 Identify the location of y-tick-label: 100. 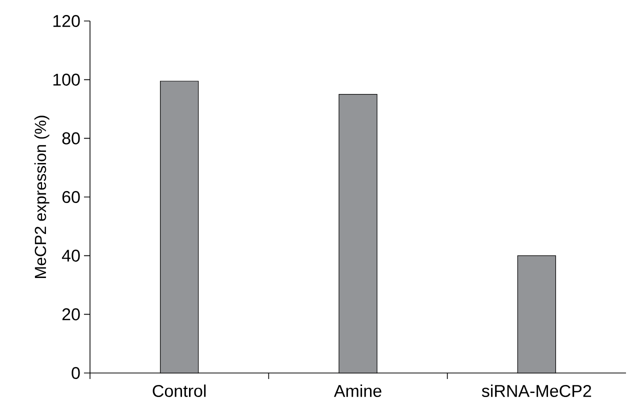
(66, 80).